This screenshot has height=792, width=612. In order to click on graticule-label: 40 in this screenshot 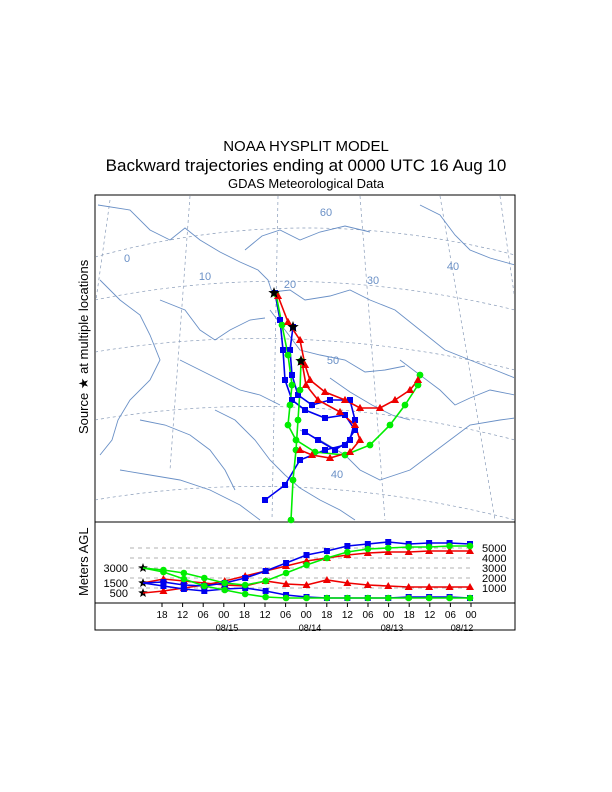, I will do `click(453, 267)`.